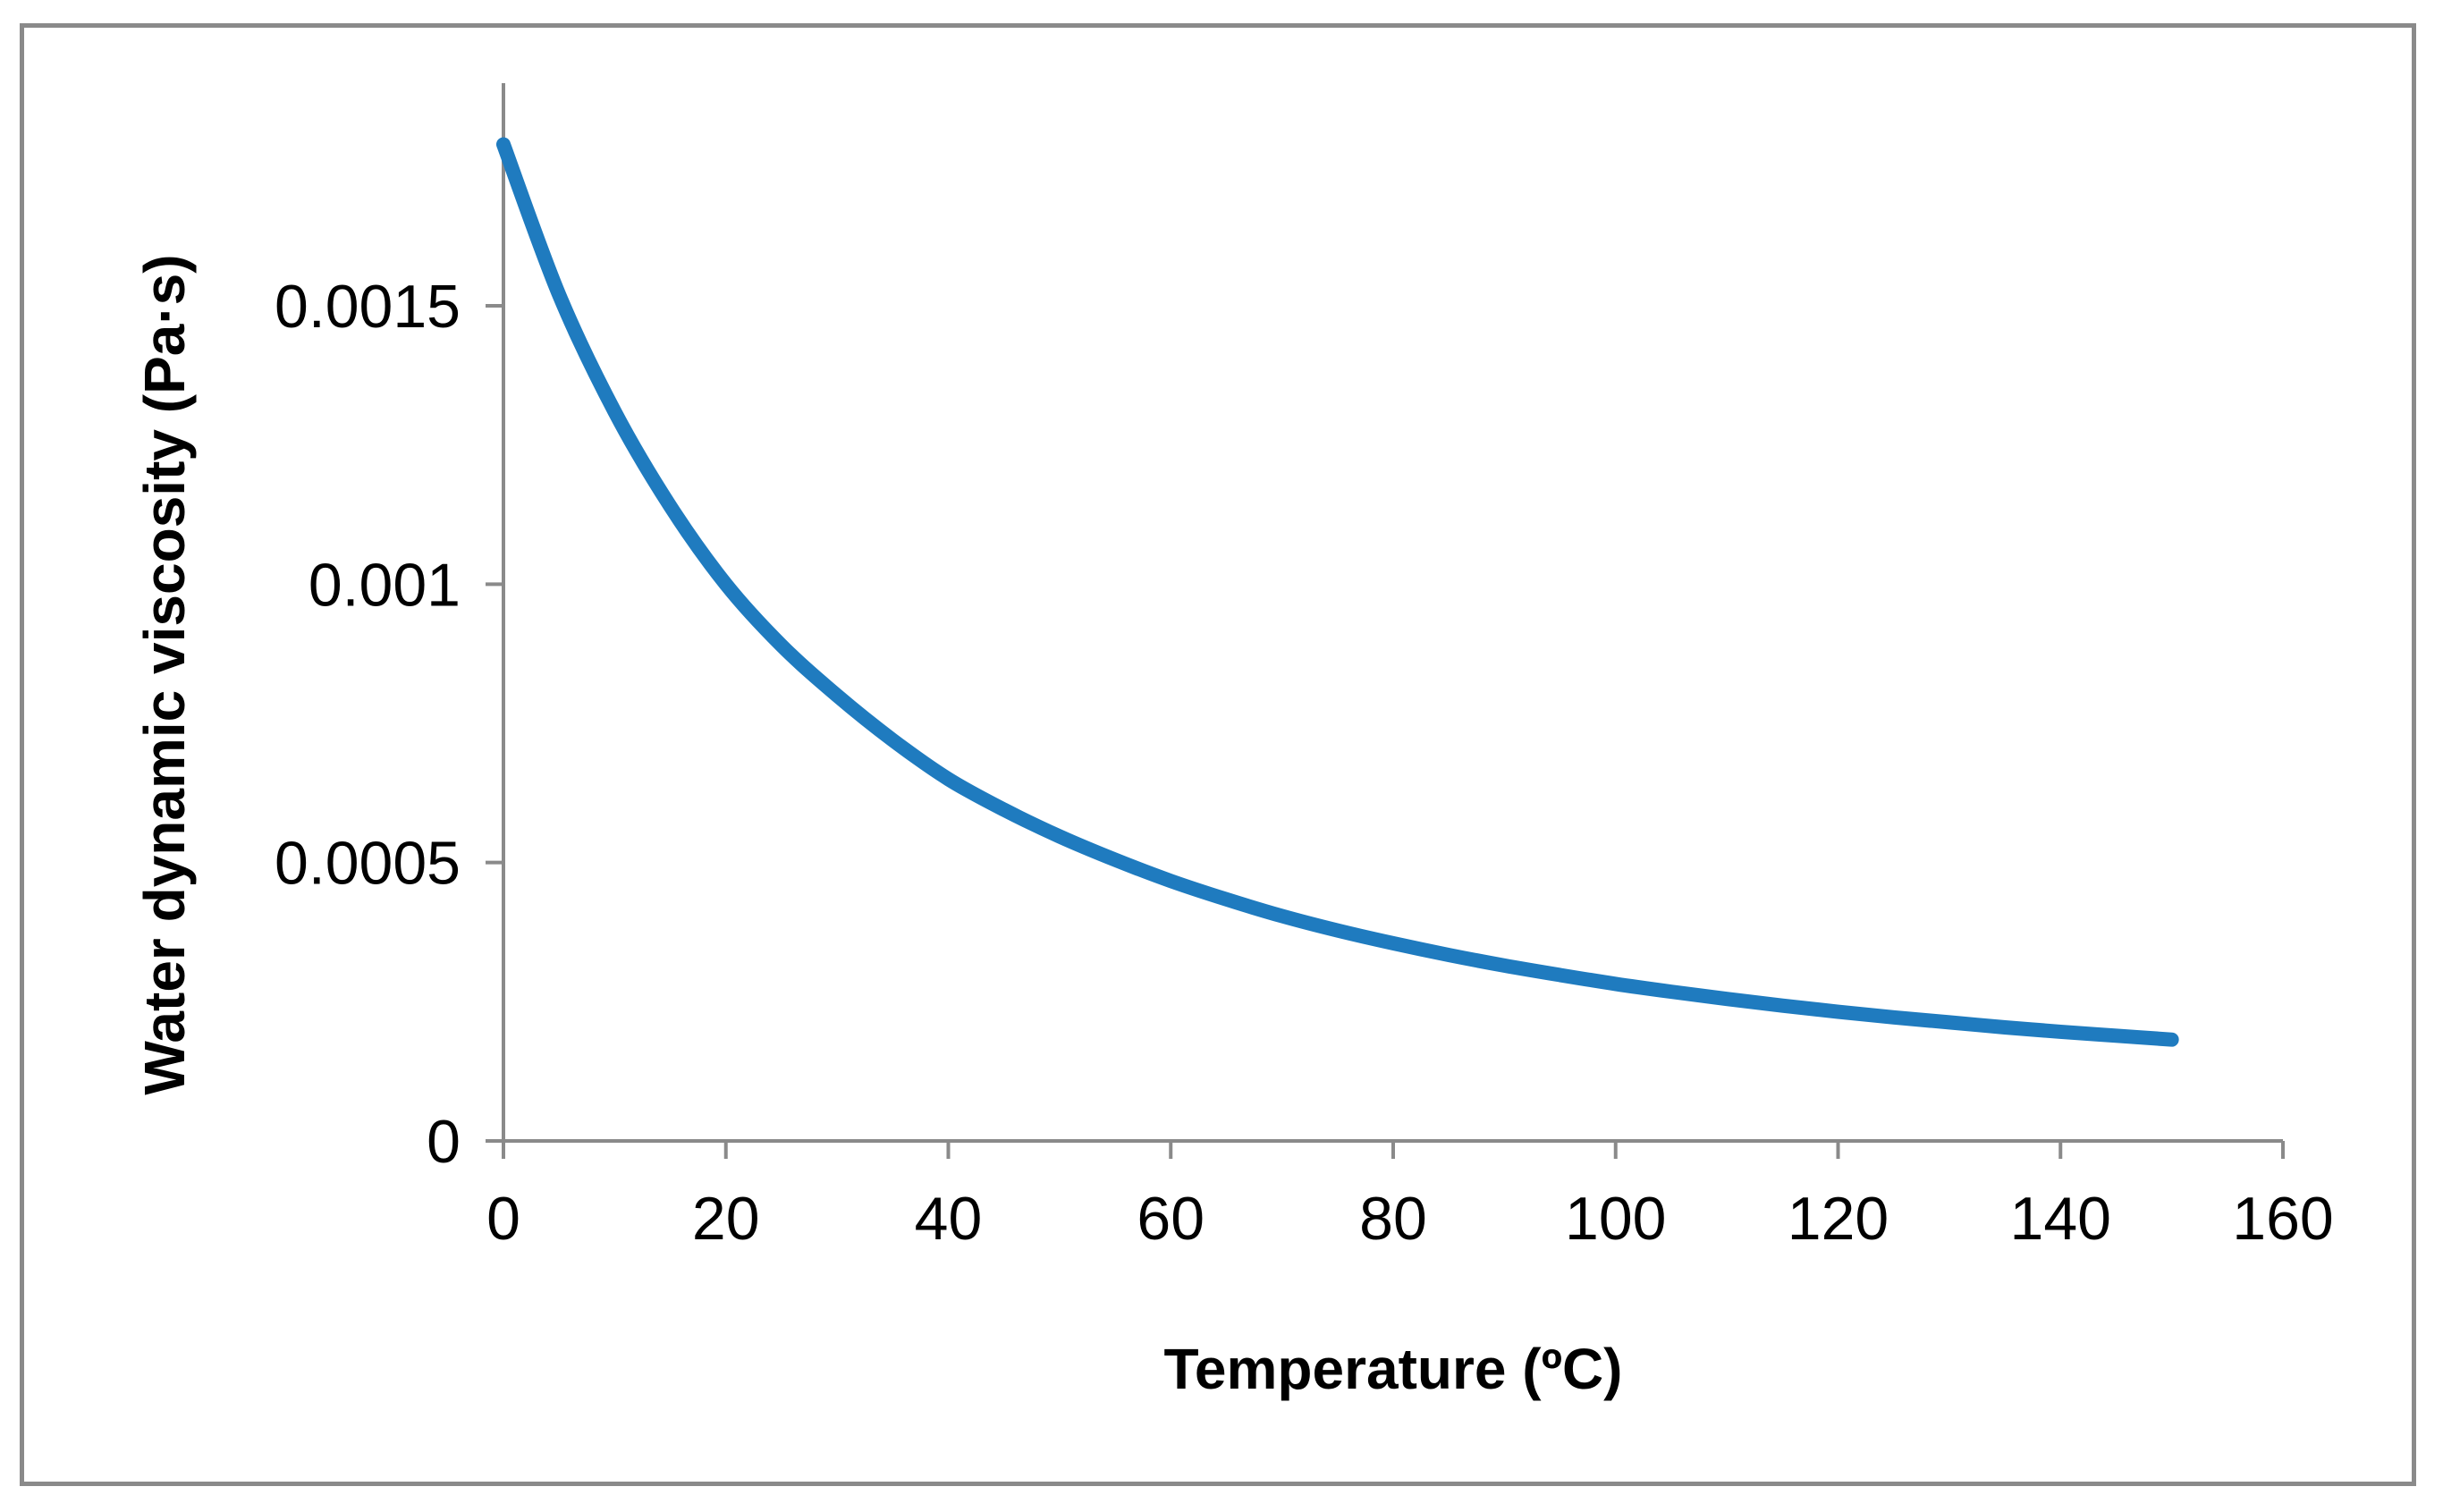  What do you see at coordinates (503, 1219) in the screenshot?
I see `x-tick-label: 0` at bounding box center [503, 1219].